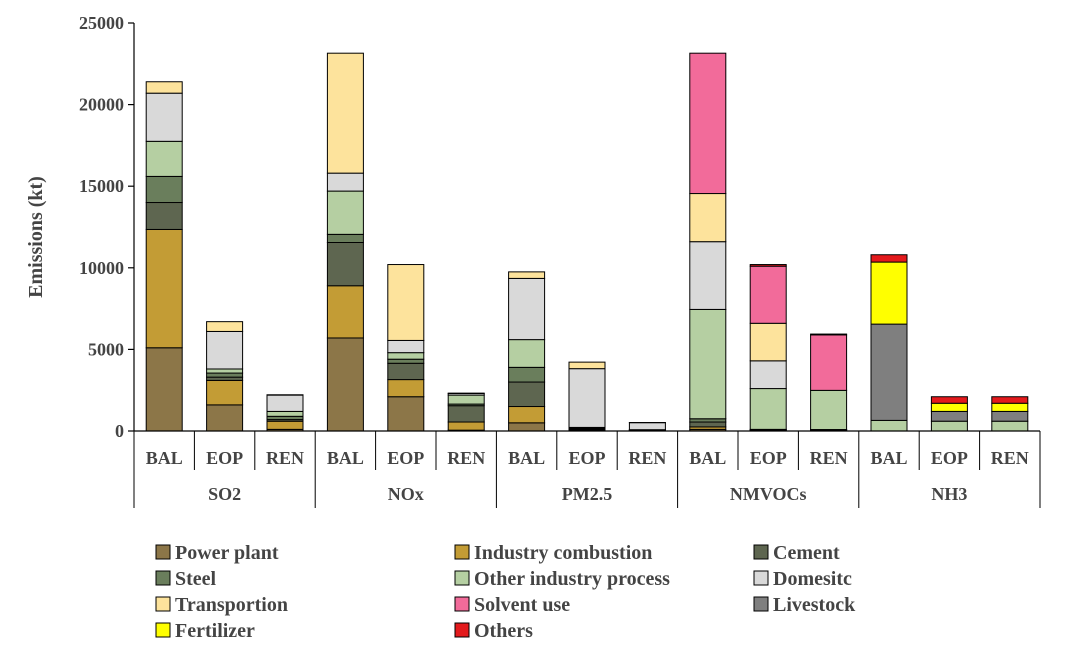 This screenshot has height=651, width=1070. Describe the element at coordinates (106, 349) in the screenshot. I see `y-tick-label: 5000` at that location.